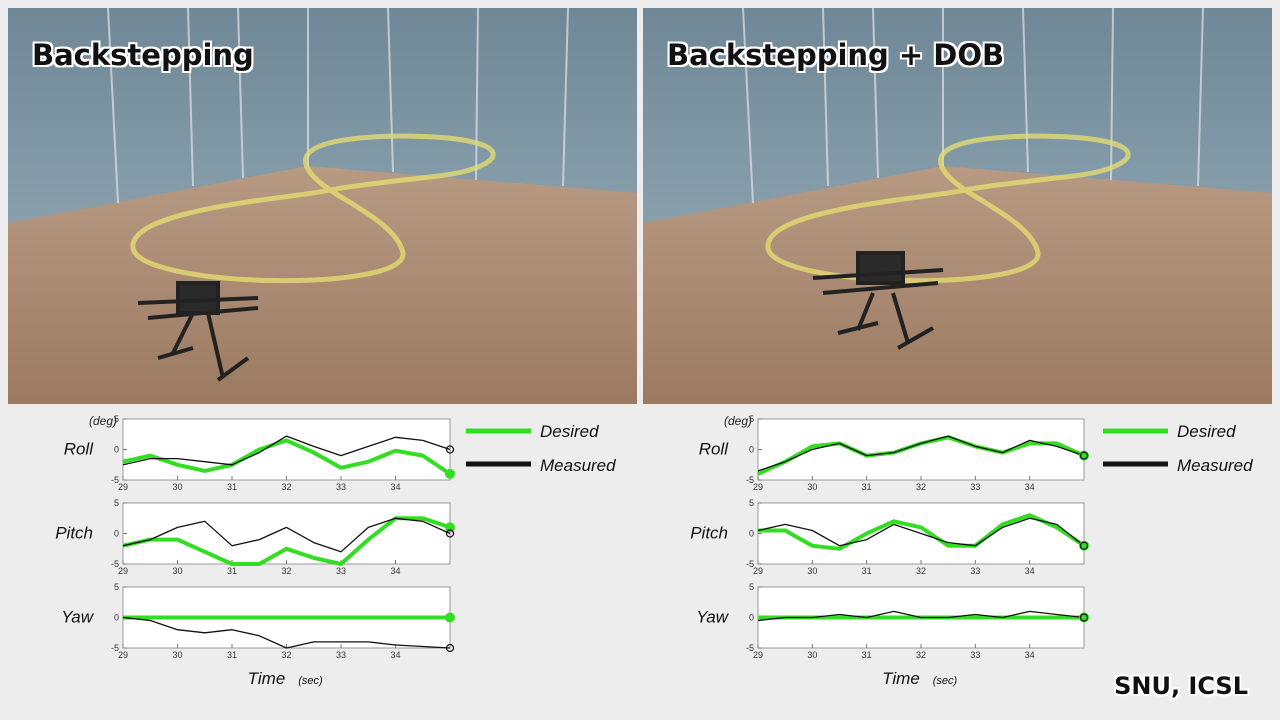 The width and height of the screenshot is (1280, 720). I want to click on credit-label: SNU, ICSL, so click(1181, 686).